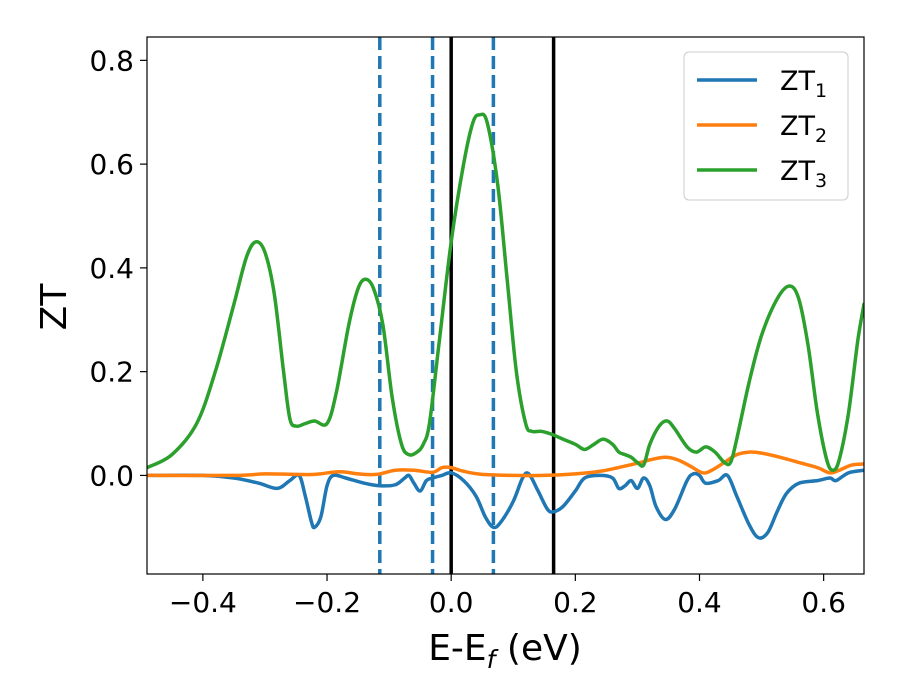 This screenshot has height=700, width=900. Describe the element at coordinates (803, 174) in the screenshot. I see `legend-label-zt3: ZT3` at that location.